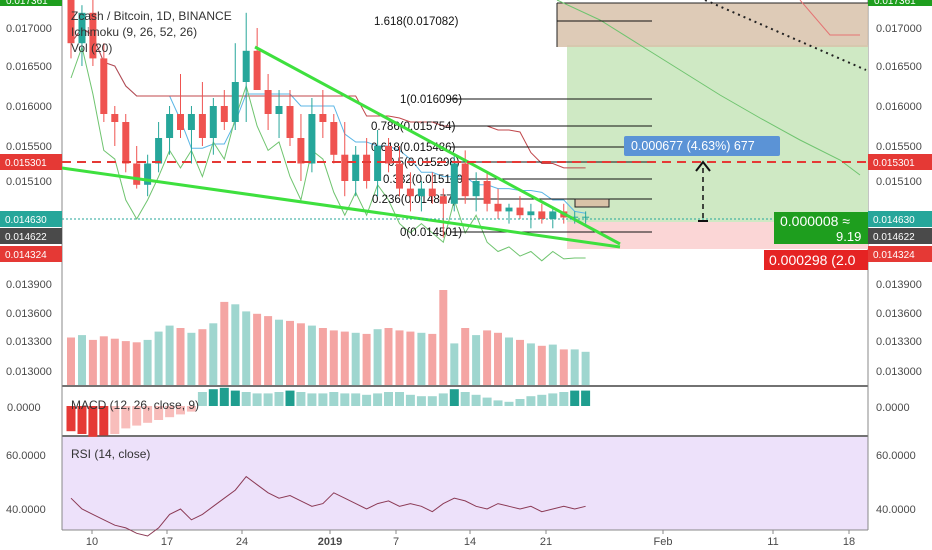 Image resolution: width=932 pixels, height=550 pixels. Describe the element at coordinates (894, 237) in the screenshot. I see `price-tag-text: 0.014622` at that location.